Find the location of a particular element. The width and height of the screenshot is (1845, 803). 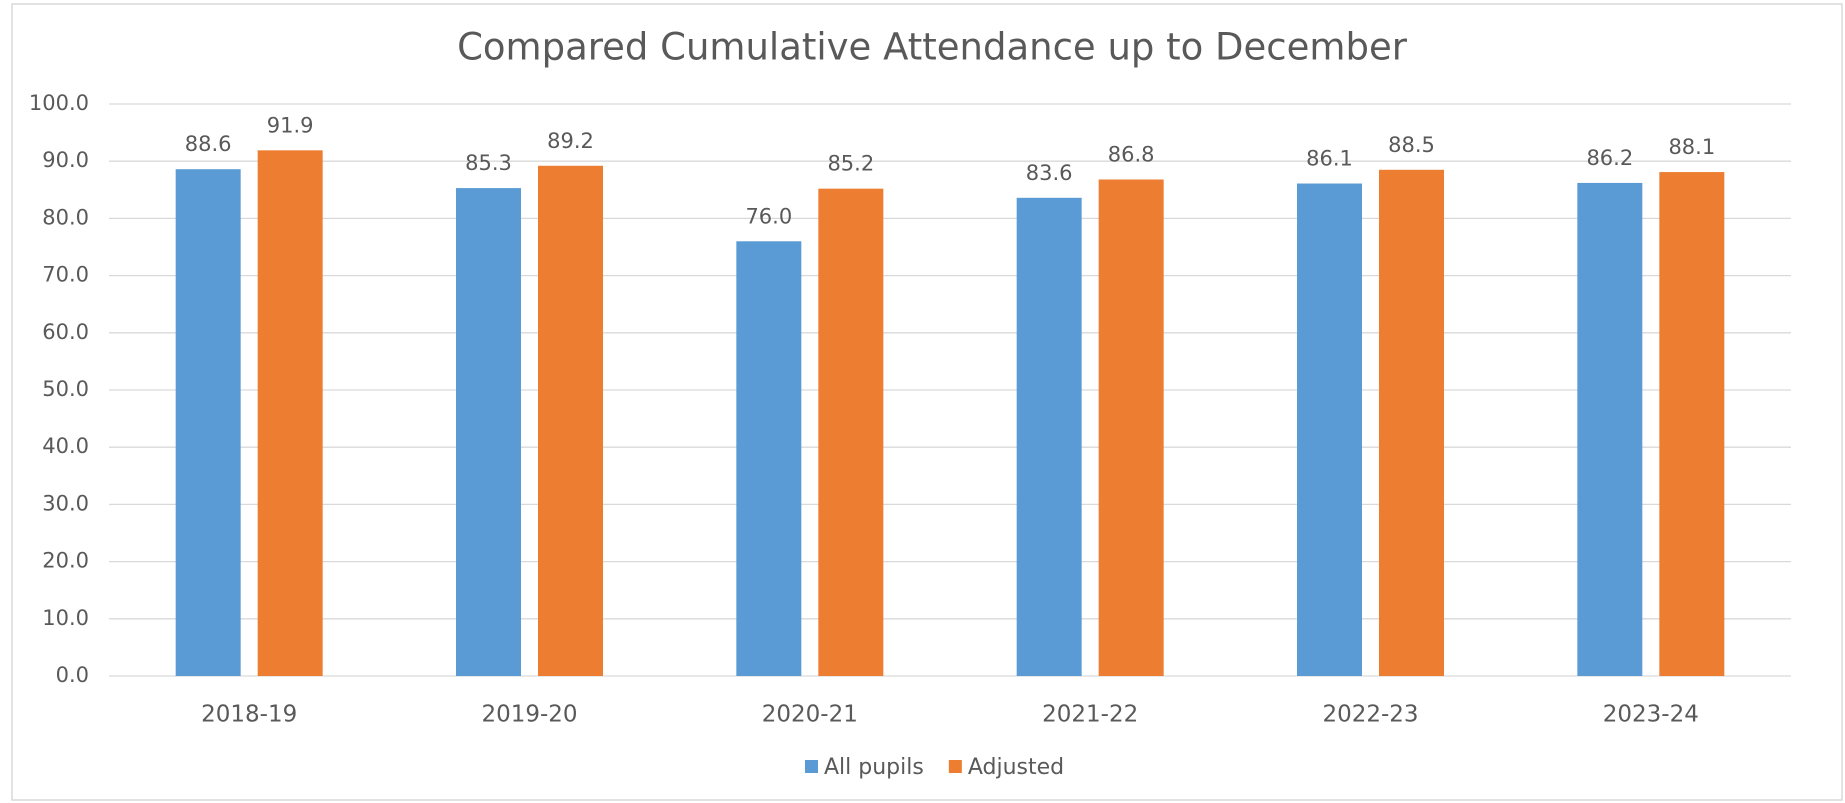

data-label: 89.2 is located at coordinates (570, 141).